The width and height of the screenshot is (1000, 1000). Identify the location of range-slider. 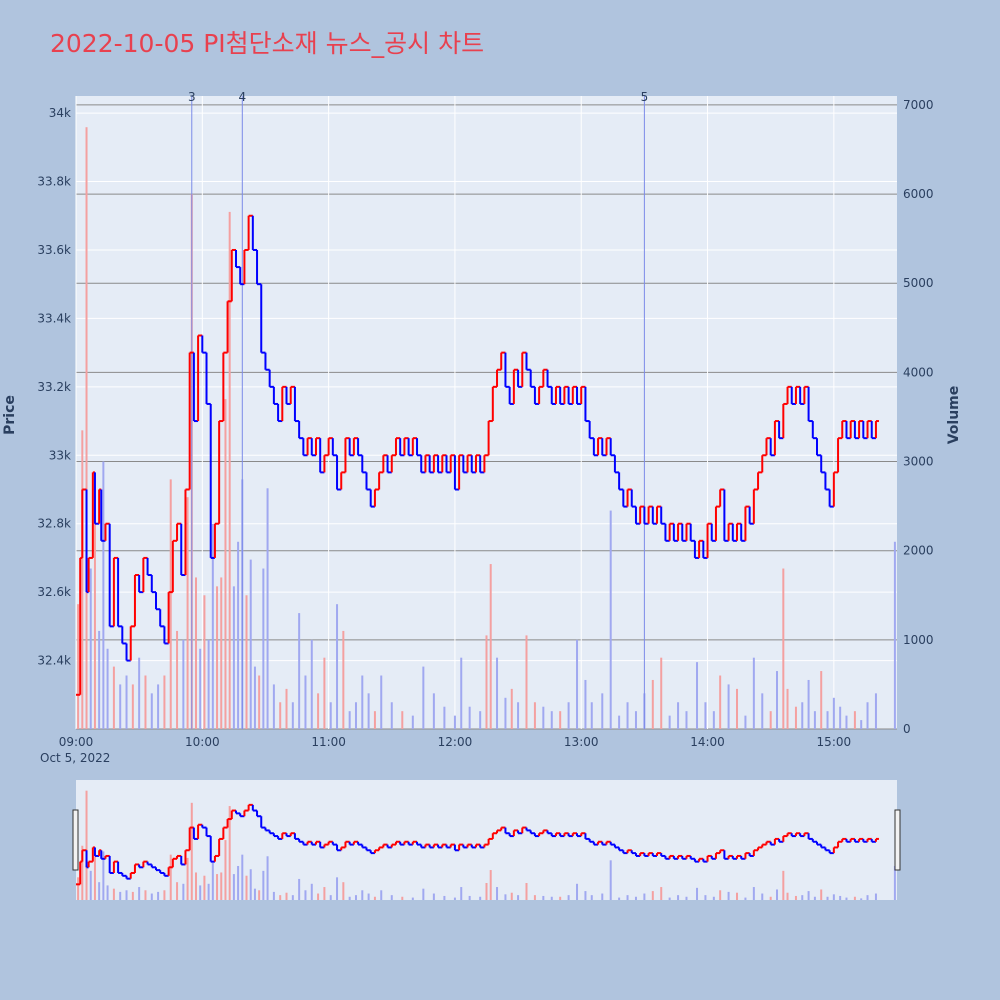
(486, 840).